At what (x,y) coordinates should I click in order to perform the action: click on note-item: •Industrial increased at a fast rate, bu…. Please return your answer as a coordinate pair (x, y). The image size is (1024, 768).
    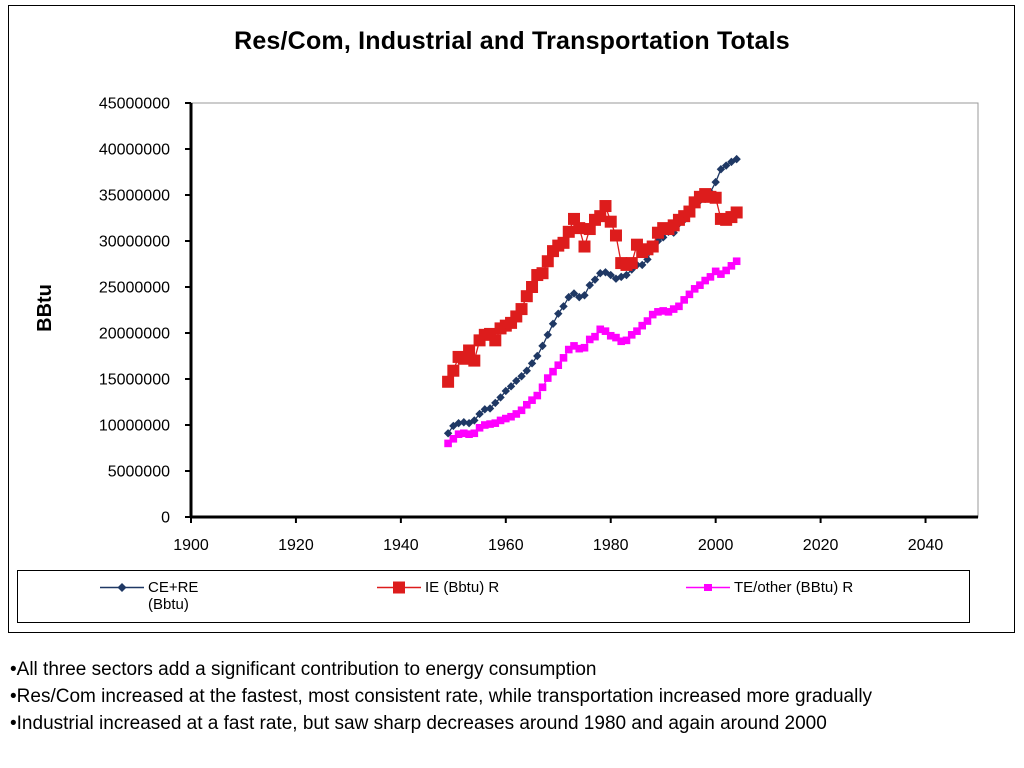
    Looking at the image, I should click on (418, 723).